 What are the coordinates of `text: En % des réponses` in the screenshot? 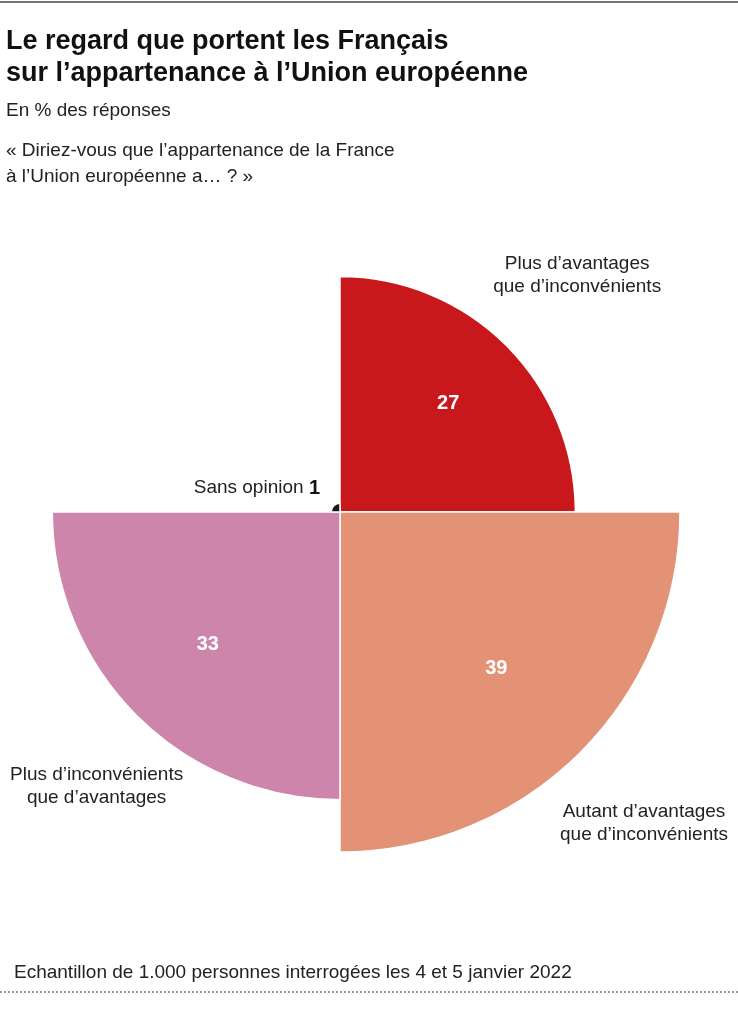 It's located at (88, 110).